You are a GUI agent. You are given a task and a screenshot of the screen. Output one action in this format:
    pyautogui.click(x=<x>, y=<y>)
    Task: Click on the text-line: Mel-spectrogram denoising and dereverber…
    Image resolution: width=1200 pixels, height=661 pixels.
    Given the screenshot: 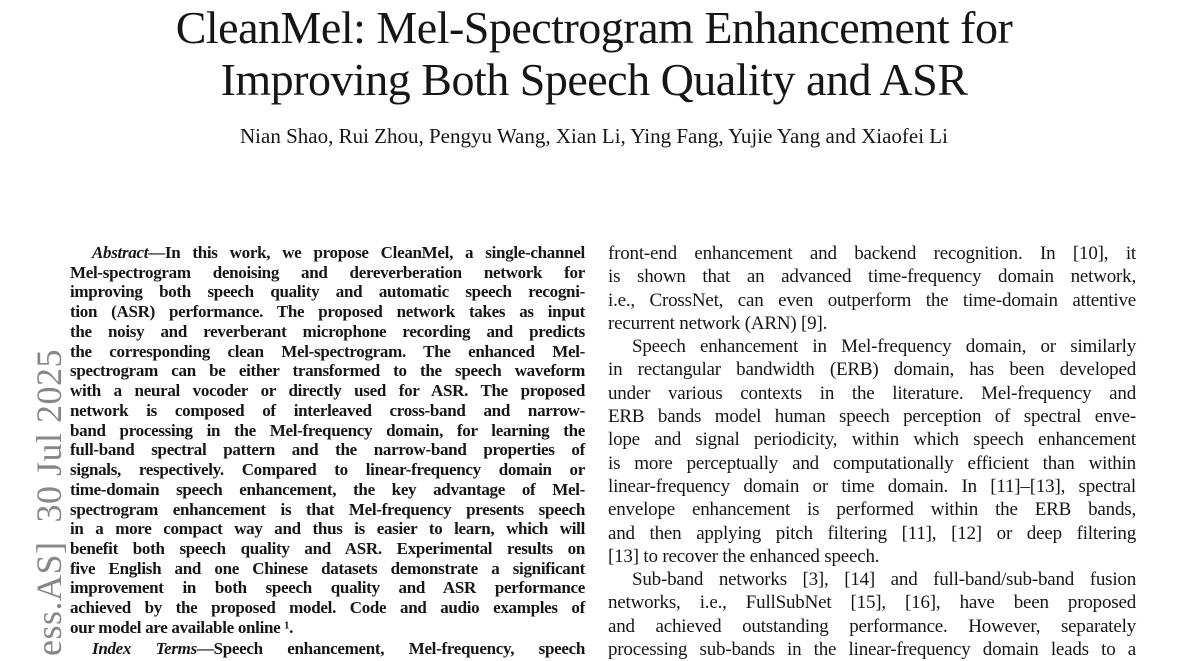 What is the action you would take?
    pyautogui.click(x=327, y=272)
    